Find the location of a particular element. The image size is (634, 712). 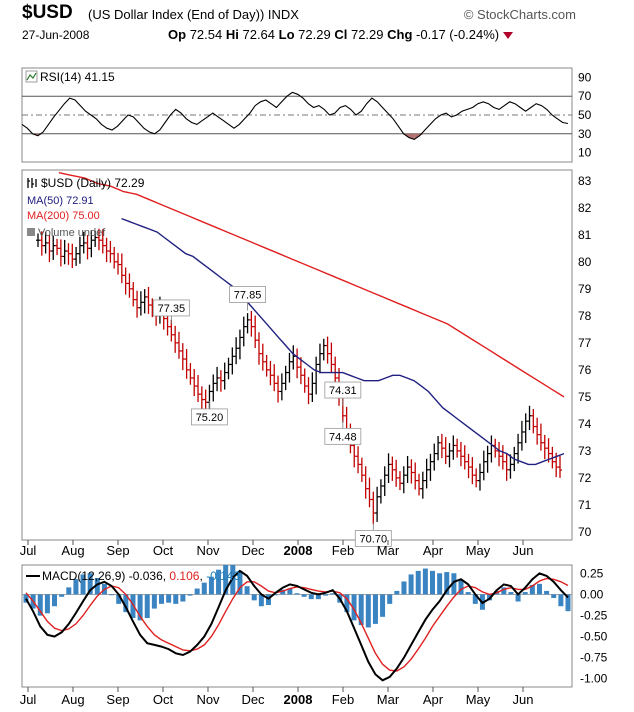

month-axis-bottom: Jul Aug Sep Oct Nov Dec 2008 Feb Mar Apr May Jun is located at coordinates (276, 697).